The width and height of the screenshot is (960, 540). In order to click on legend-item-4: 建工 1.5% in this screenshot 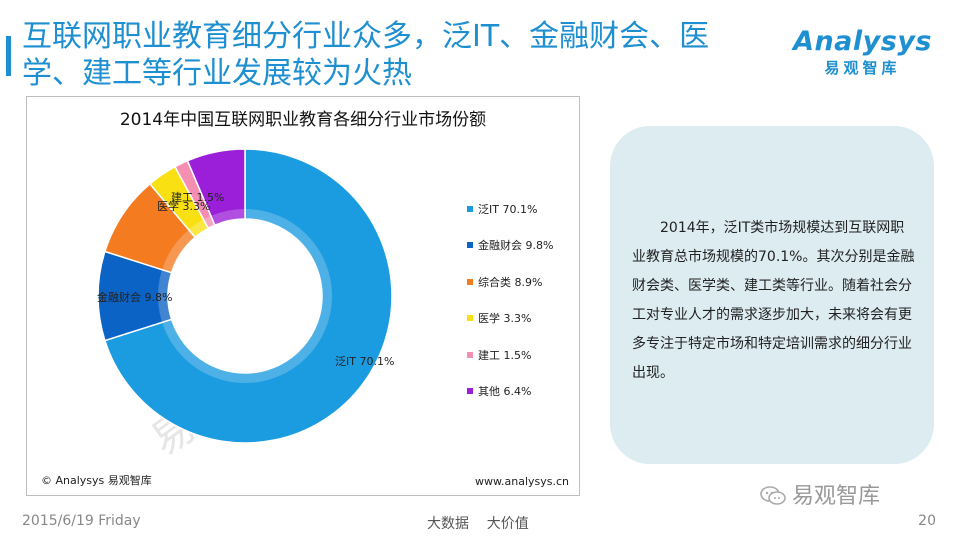, I will do `click(499, 355)`.